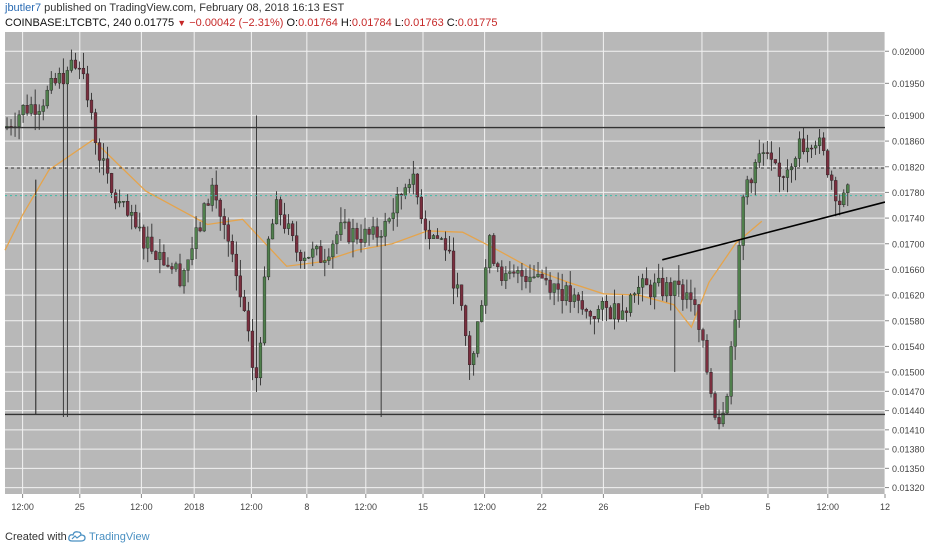  I want to click on footer: Created with TradingView, so click(466, 537).